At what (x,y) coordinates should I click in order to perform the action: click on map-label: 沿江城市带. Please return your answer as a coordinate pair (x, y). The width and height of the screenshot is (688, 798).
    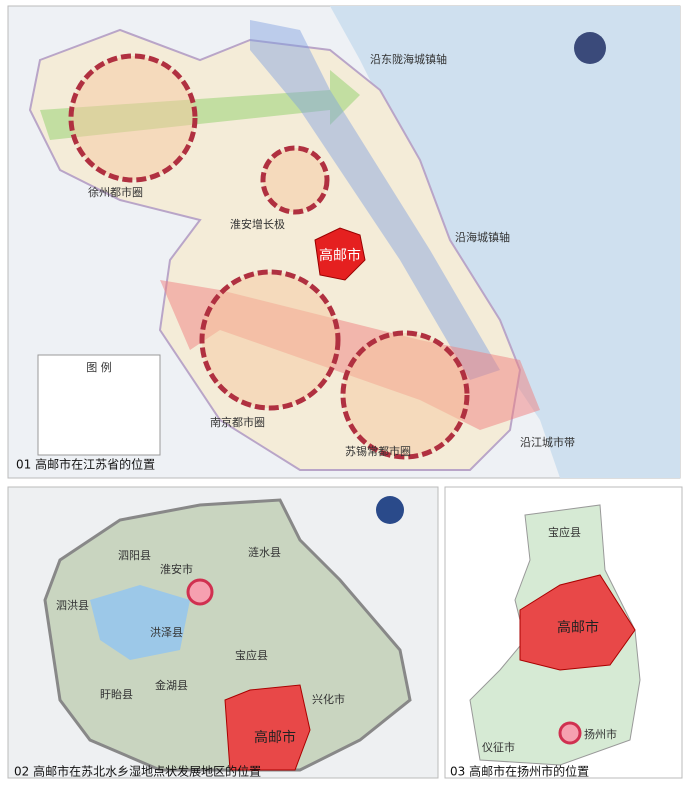
    Looking at the image, I should click on (547, 442).